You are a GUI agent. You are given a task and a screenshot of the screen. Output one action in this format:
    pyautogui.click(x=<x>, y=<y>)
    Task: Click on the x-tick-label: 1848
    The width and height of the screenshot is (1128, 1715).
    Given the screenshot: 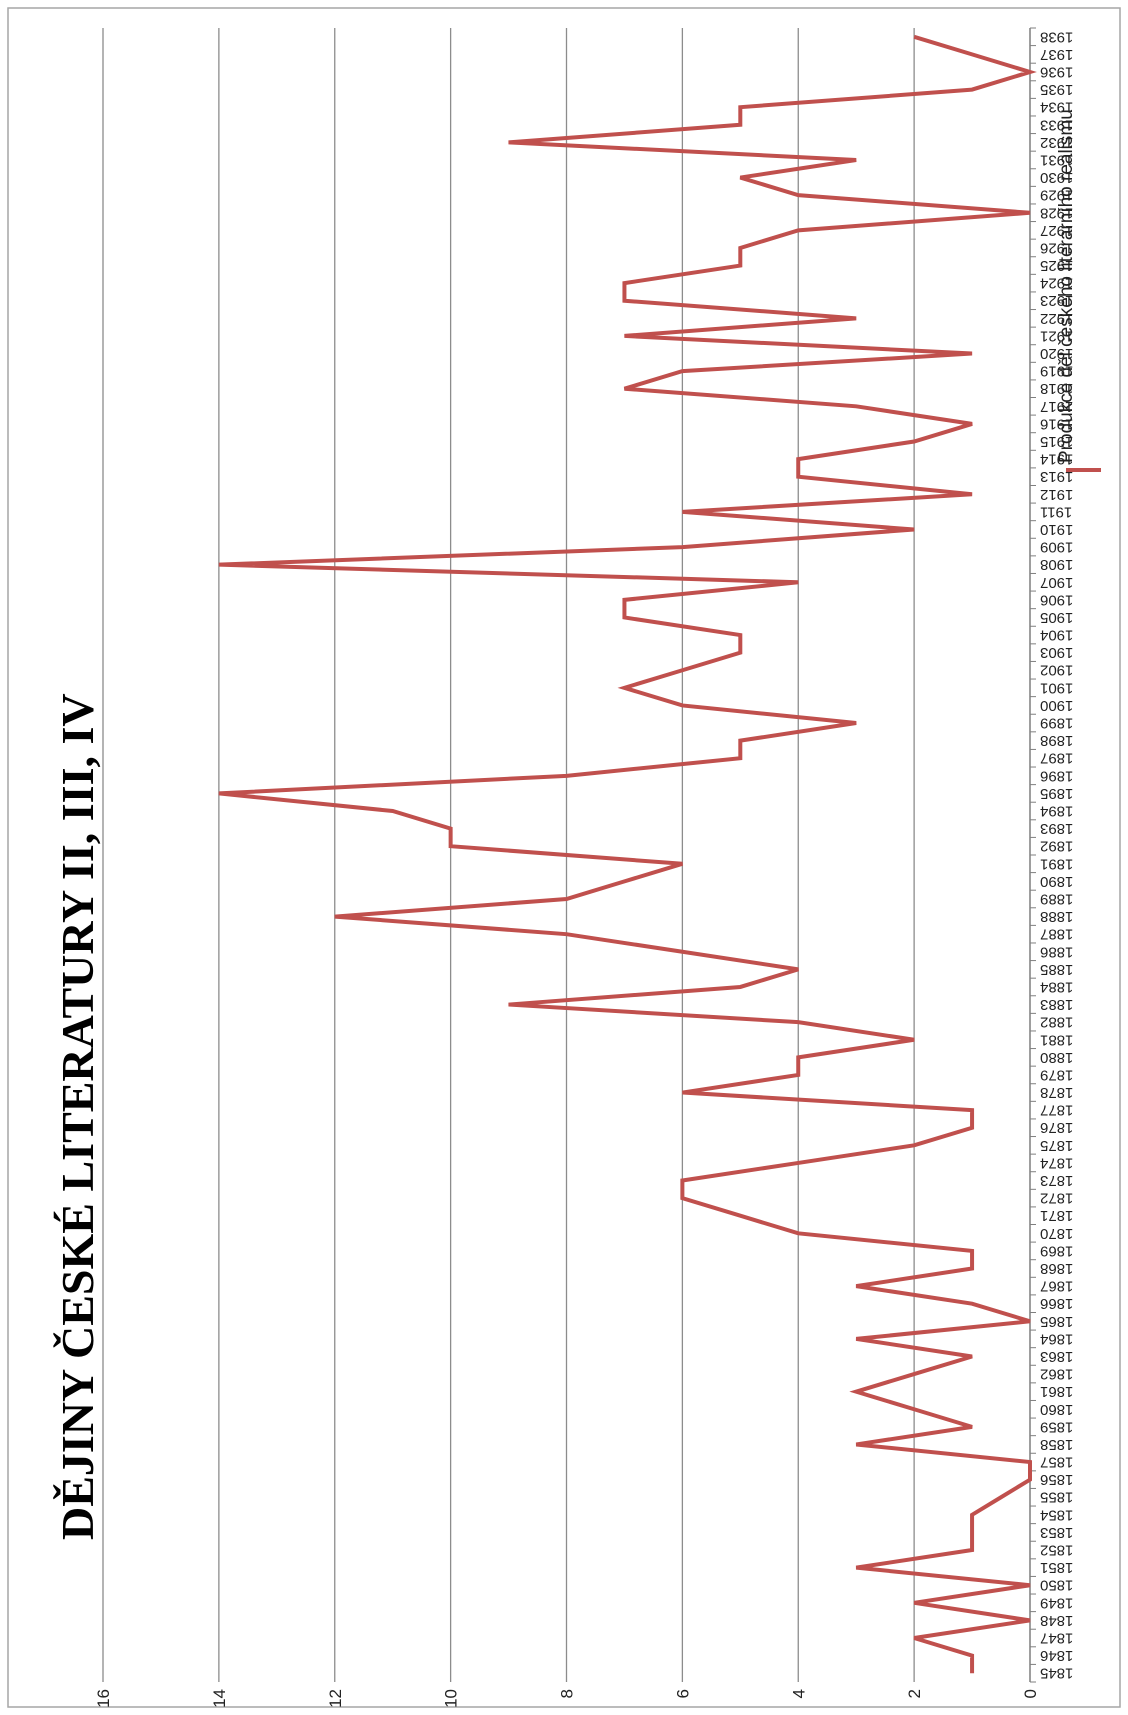 What is the action you would take?
    pyautogui.click(x=1056, y=1620)
    